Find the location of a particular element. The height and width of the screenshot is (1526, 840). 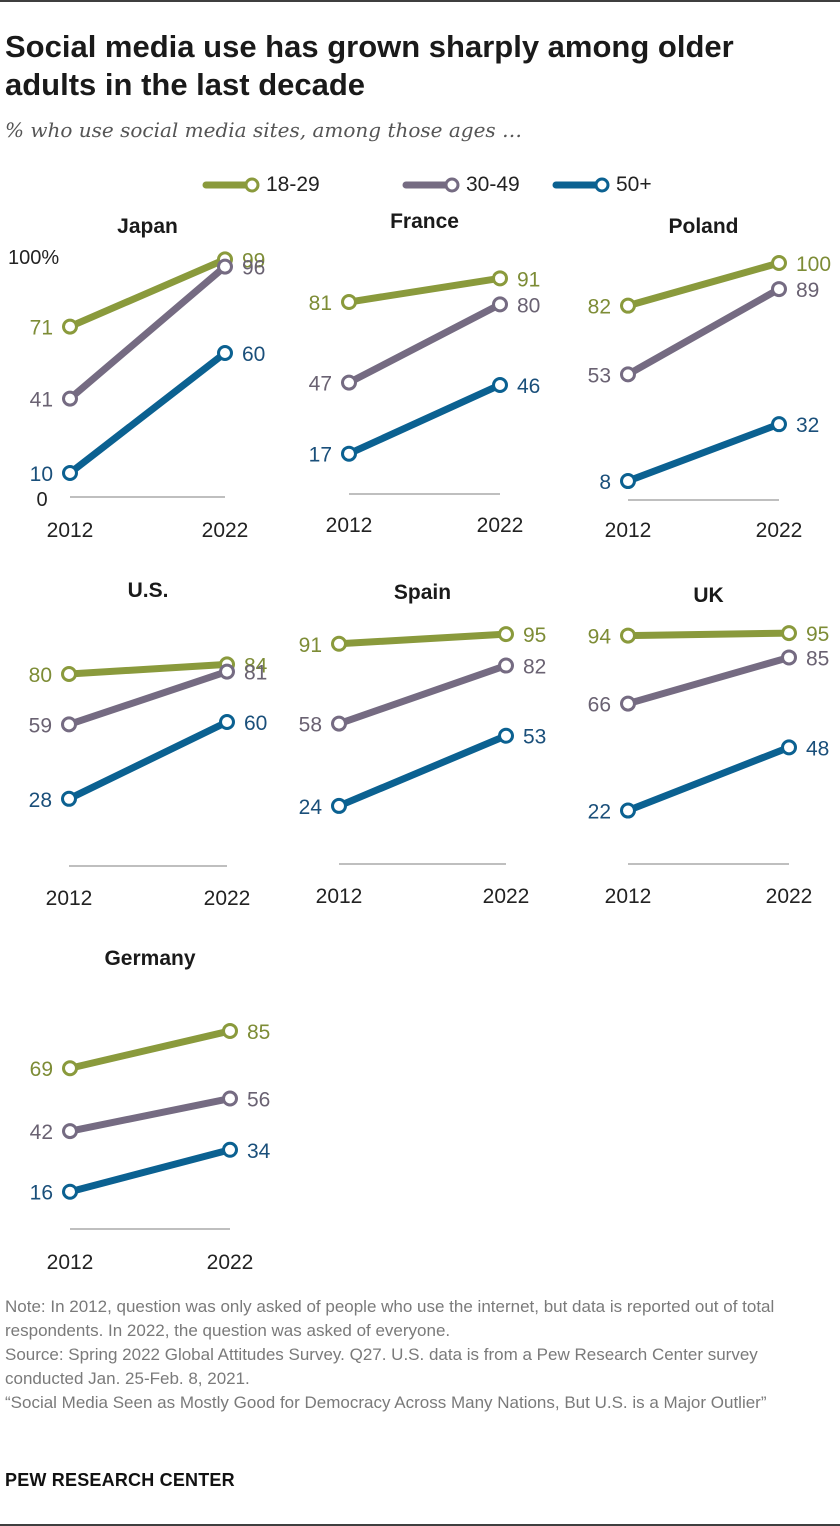

value-label-japan-50-2012: 10 is located at coordinates (41, 474).